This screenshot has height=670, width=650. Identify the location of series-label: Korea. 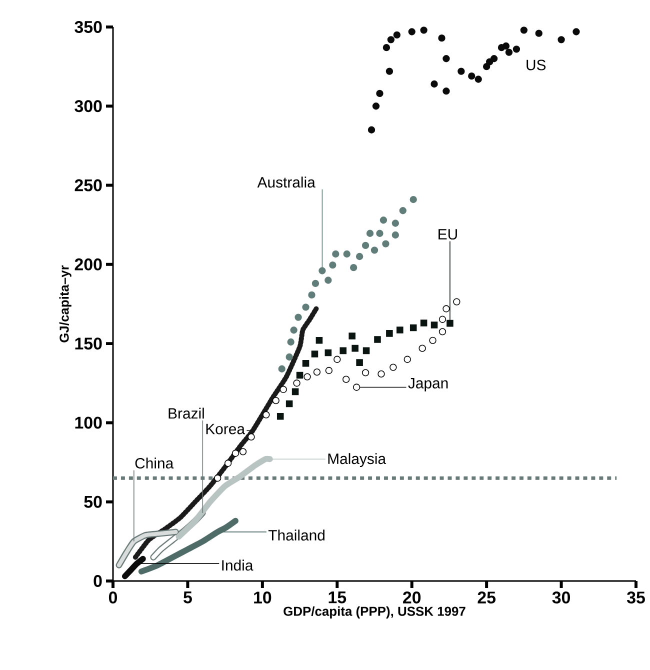
(226, 429).